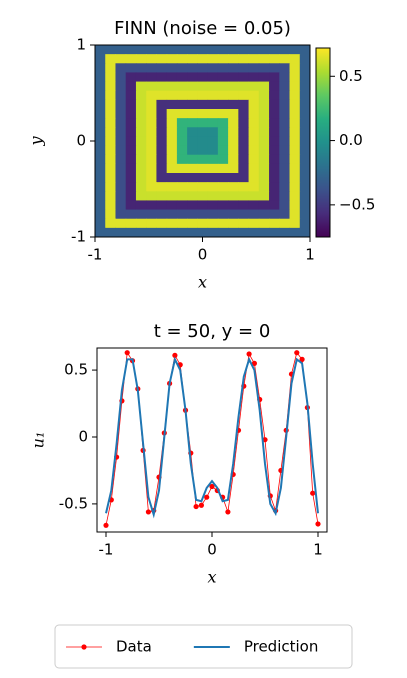  What do you see at coordinates (148, 512) in the screenshot?
I see `data-point` at bounding box center [148, 512].